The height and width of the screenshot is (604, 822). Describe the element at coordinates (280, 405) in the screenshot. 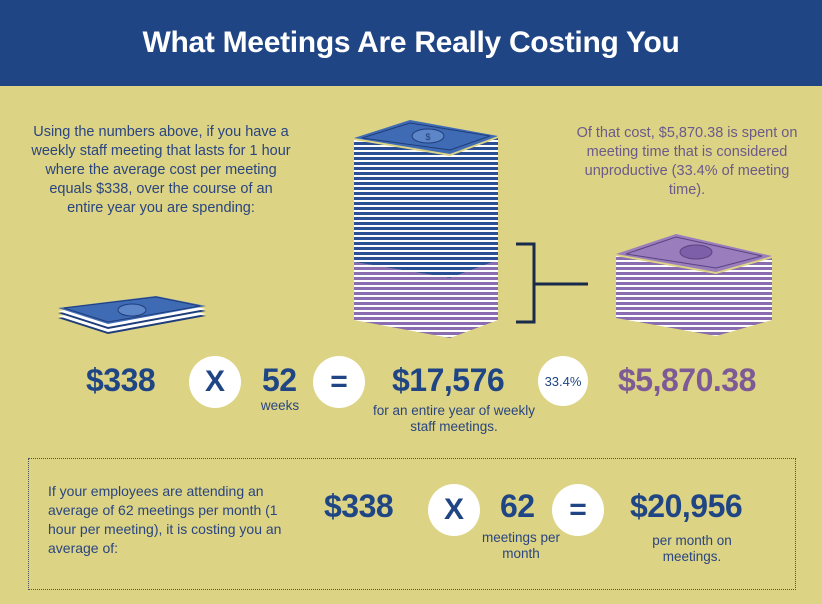

I see `weeks-label: weeks` at that location.